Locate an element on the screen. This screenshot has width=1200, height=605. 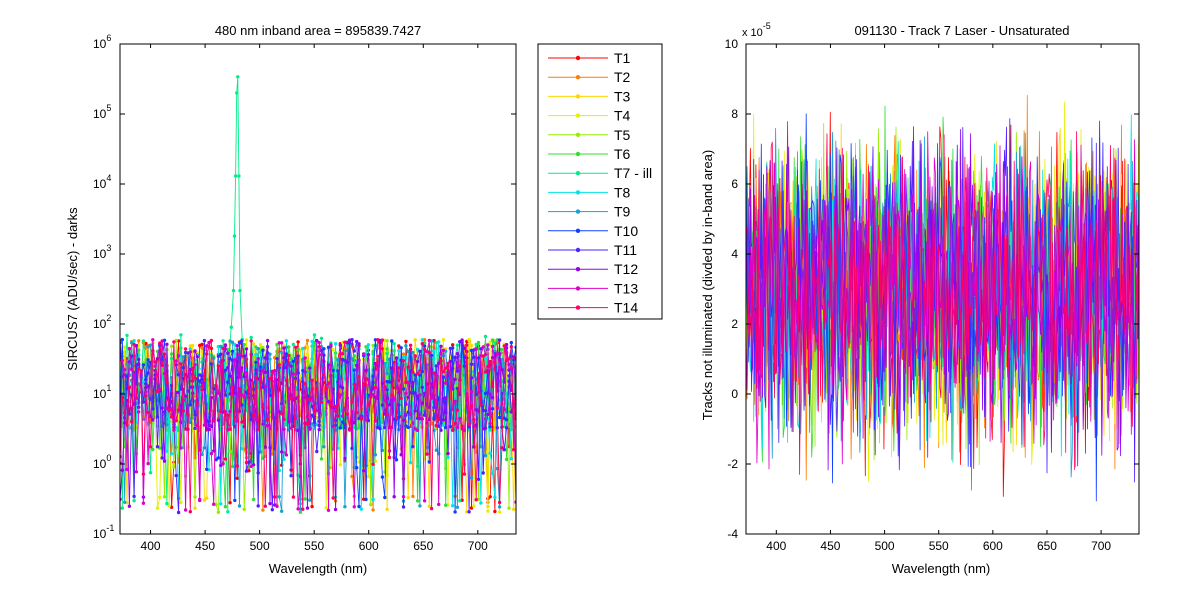
left-y-tick-base: 10 is located at coordinates (100, 184).